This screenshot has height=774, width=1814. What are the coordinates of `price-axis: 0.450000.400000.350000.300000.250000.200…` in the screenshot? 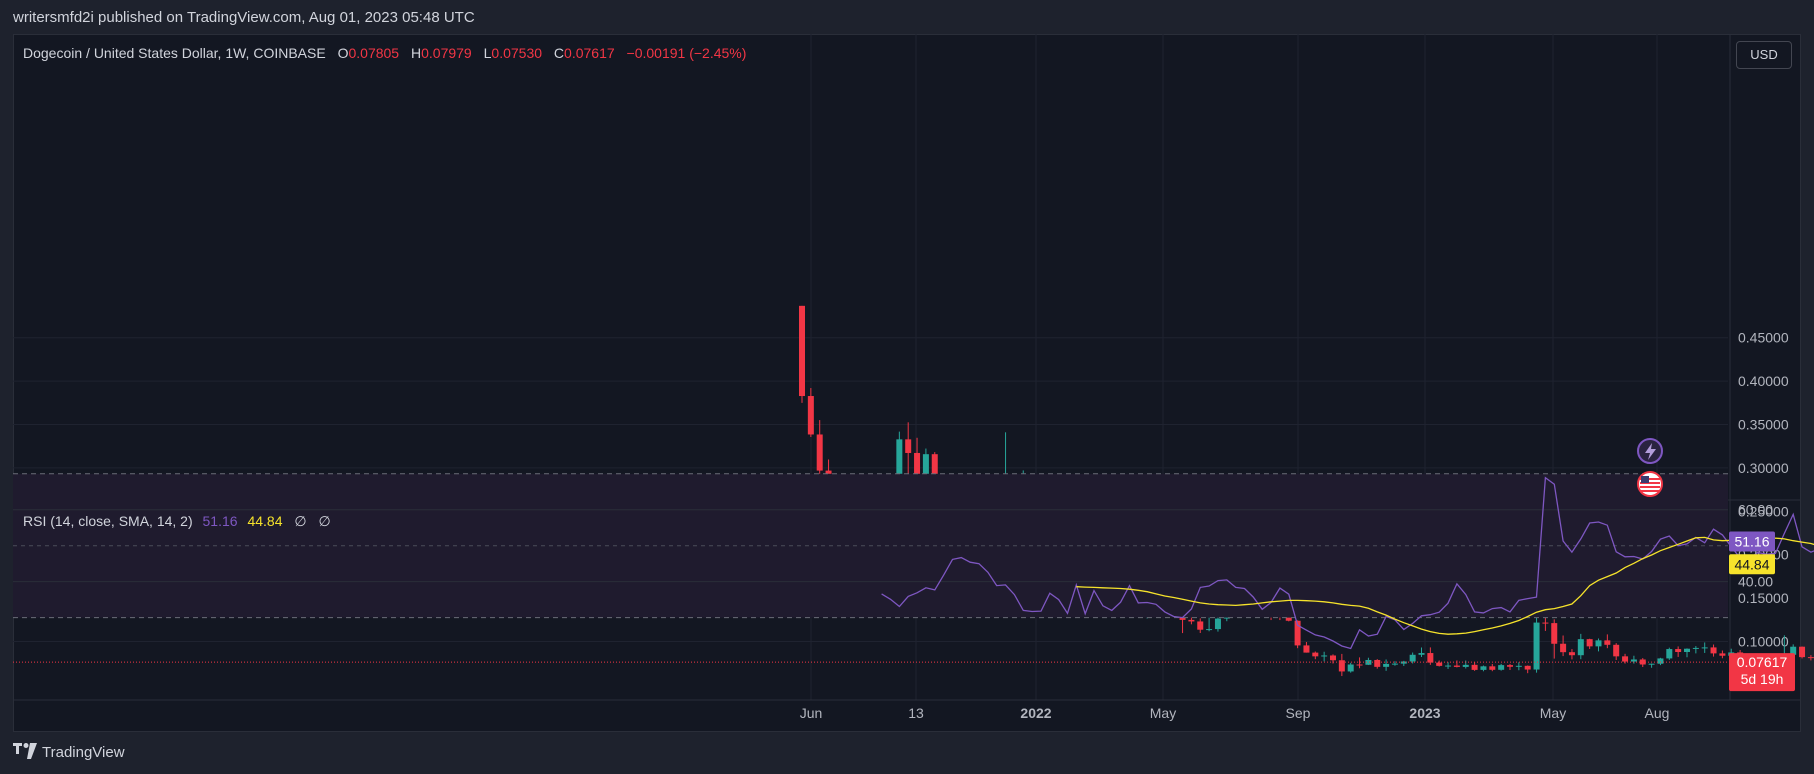 It's located at (1763, 490).